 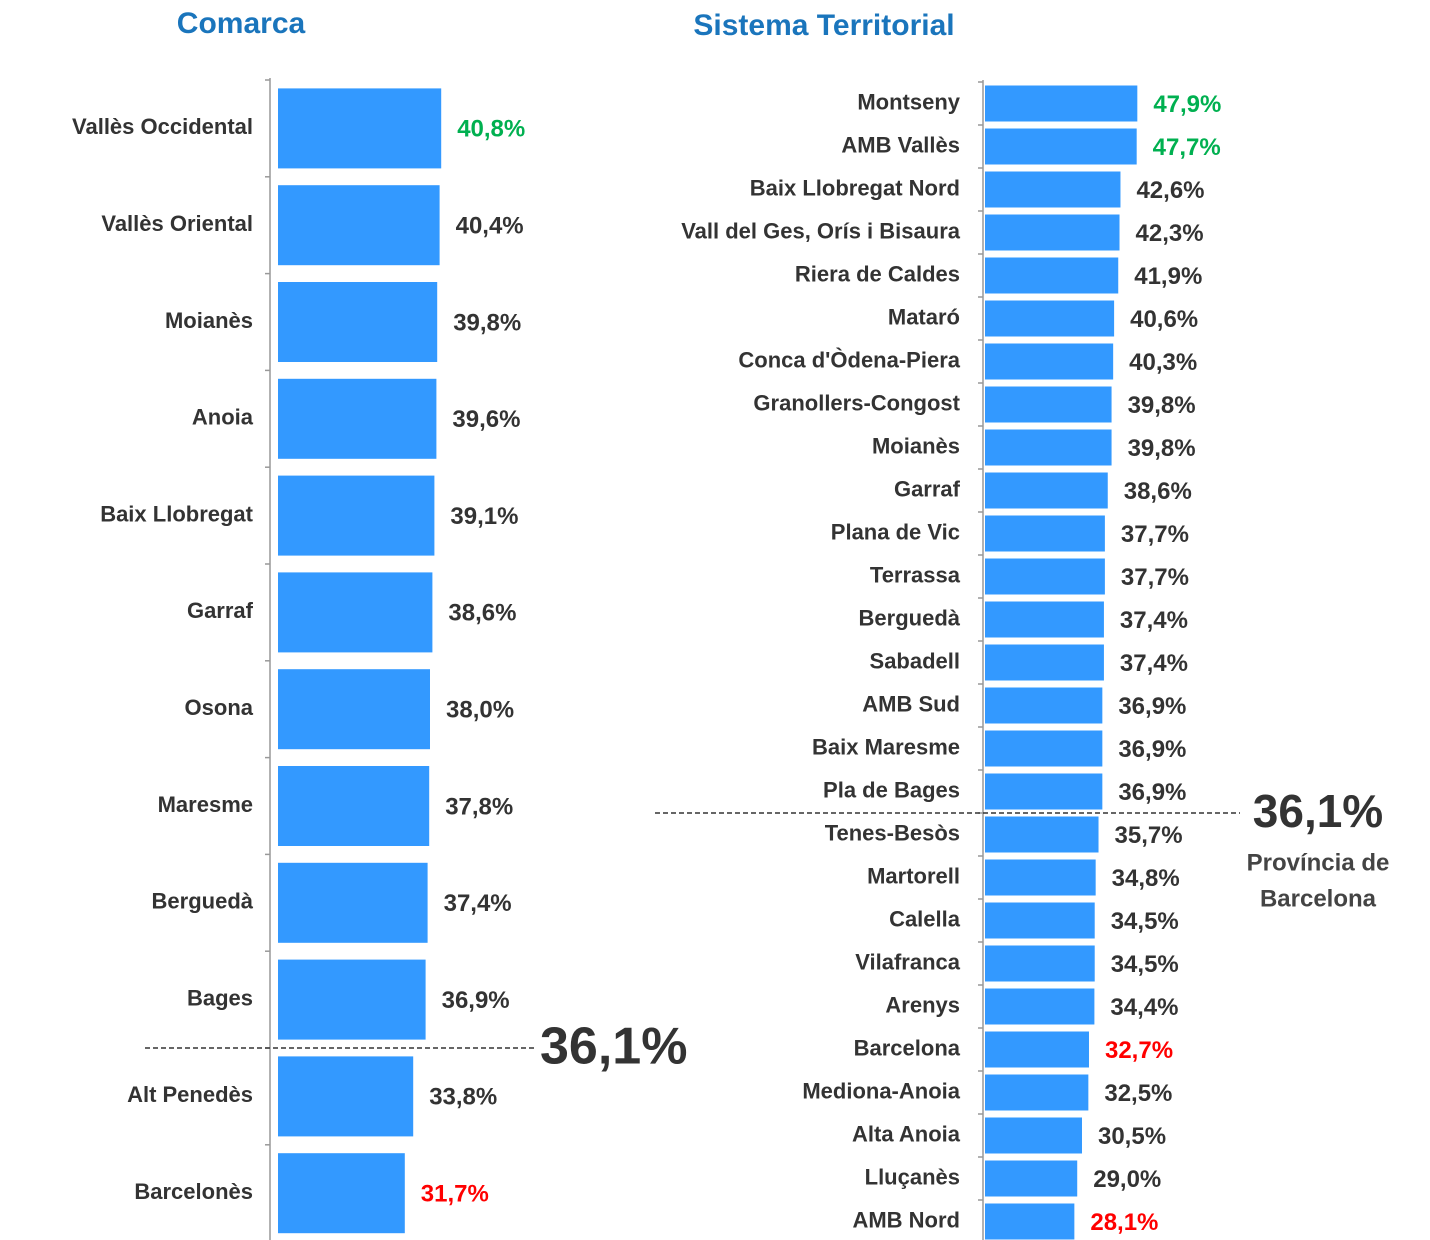 I want to click on reference-note: Província de, so click(x=1318, y=862).